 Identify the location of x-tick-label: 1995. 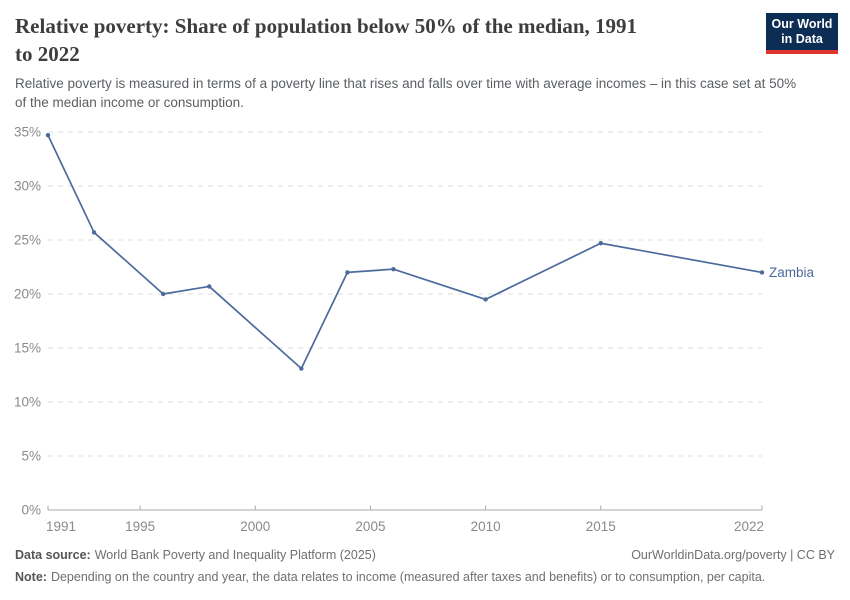
(140, 526).